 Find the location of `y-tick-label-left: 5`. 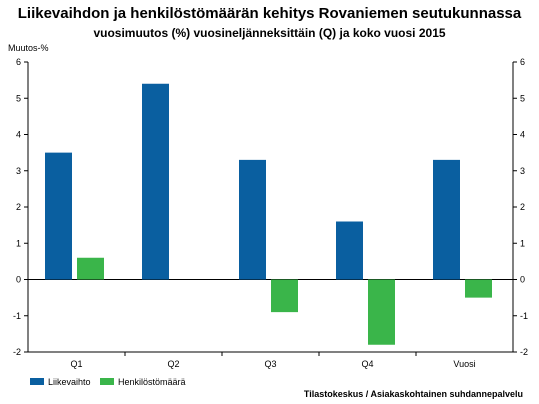

y-tick-label-left: 5 is located at coordinates (18, 98).